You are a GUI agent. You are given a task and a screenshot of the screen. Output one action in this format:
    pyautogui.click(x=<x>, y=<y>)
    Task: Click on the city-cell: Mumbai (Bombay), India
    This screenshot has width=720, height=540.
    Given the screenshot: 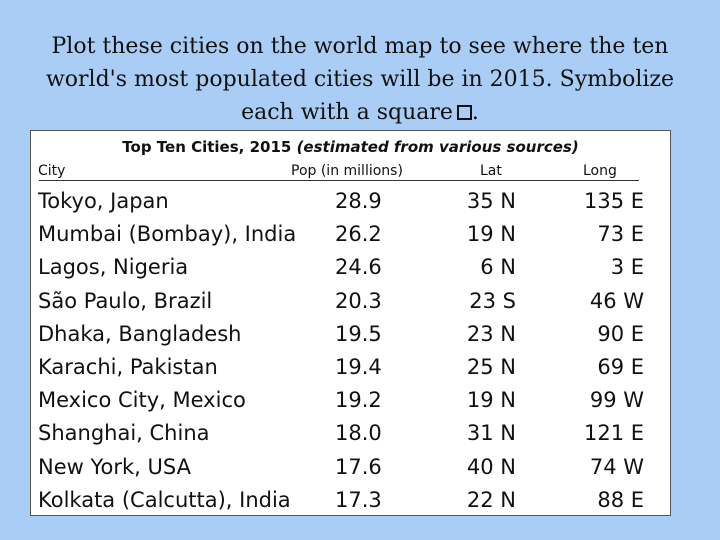 What is the action you would take?
    pyautogui.click(x=167, y=234)
    